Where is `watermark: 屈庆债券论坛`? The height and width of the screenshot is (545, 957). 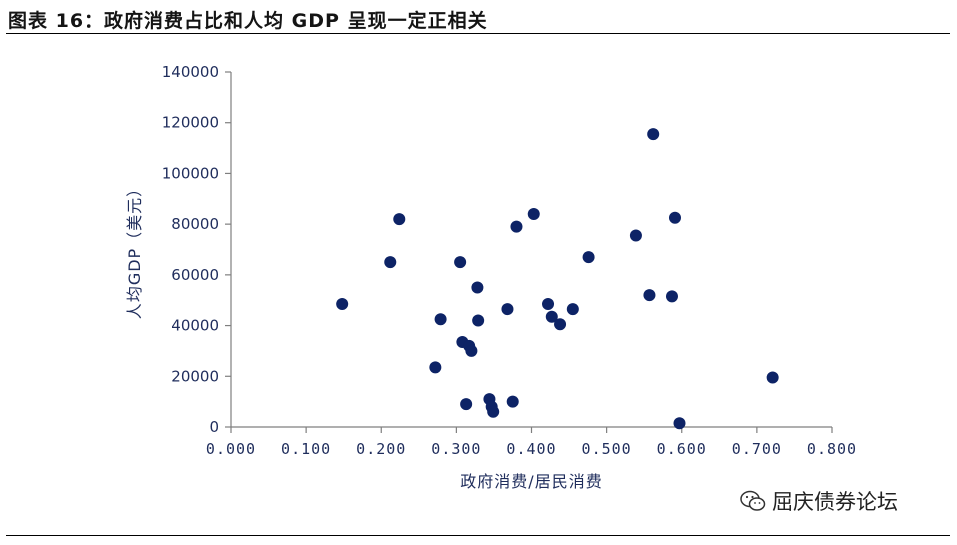 watermark: 屈庆债券论坛 is located at coordinates (819, 501).